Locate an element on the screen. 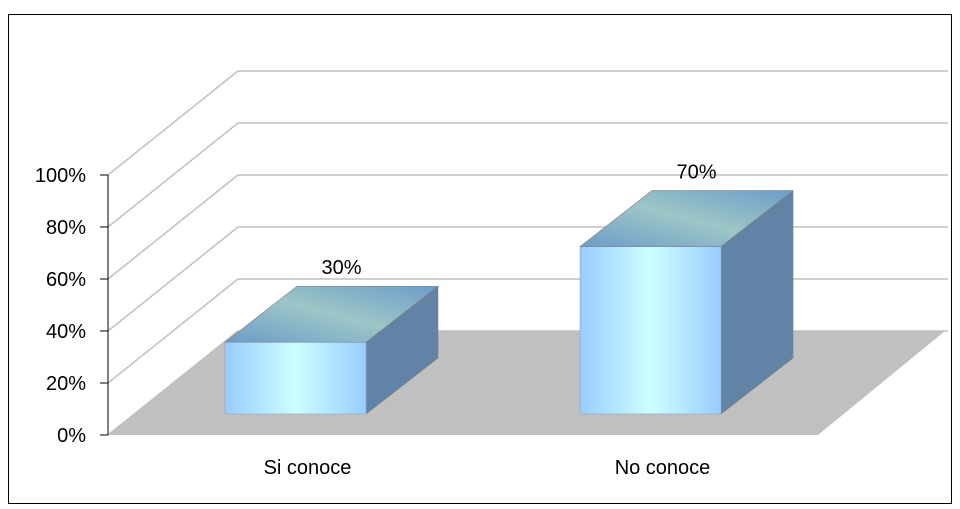  y-tick-label: 0% is located at coordinates (71, 436).